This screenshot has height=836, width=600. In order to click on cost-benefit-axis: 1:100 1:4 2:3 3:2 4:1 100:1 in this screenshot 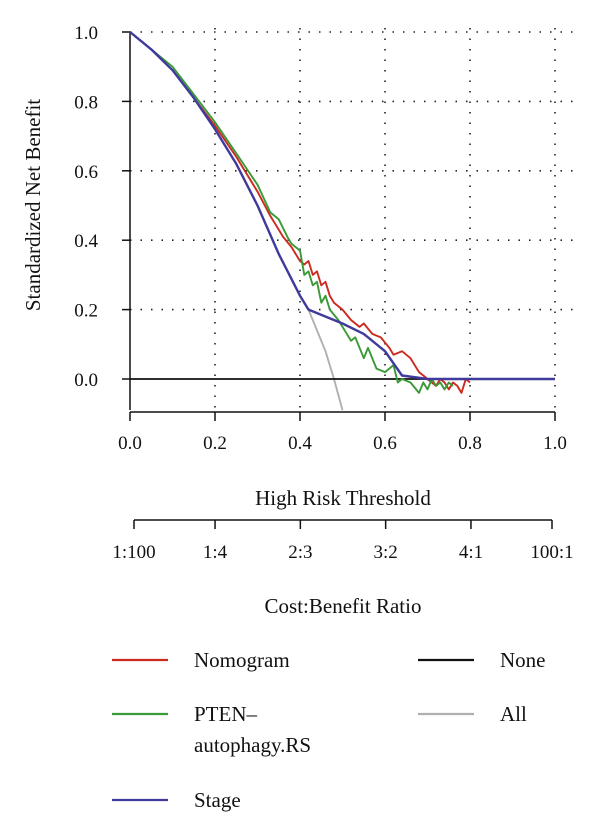, I will do `click(343, 541)`.